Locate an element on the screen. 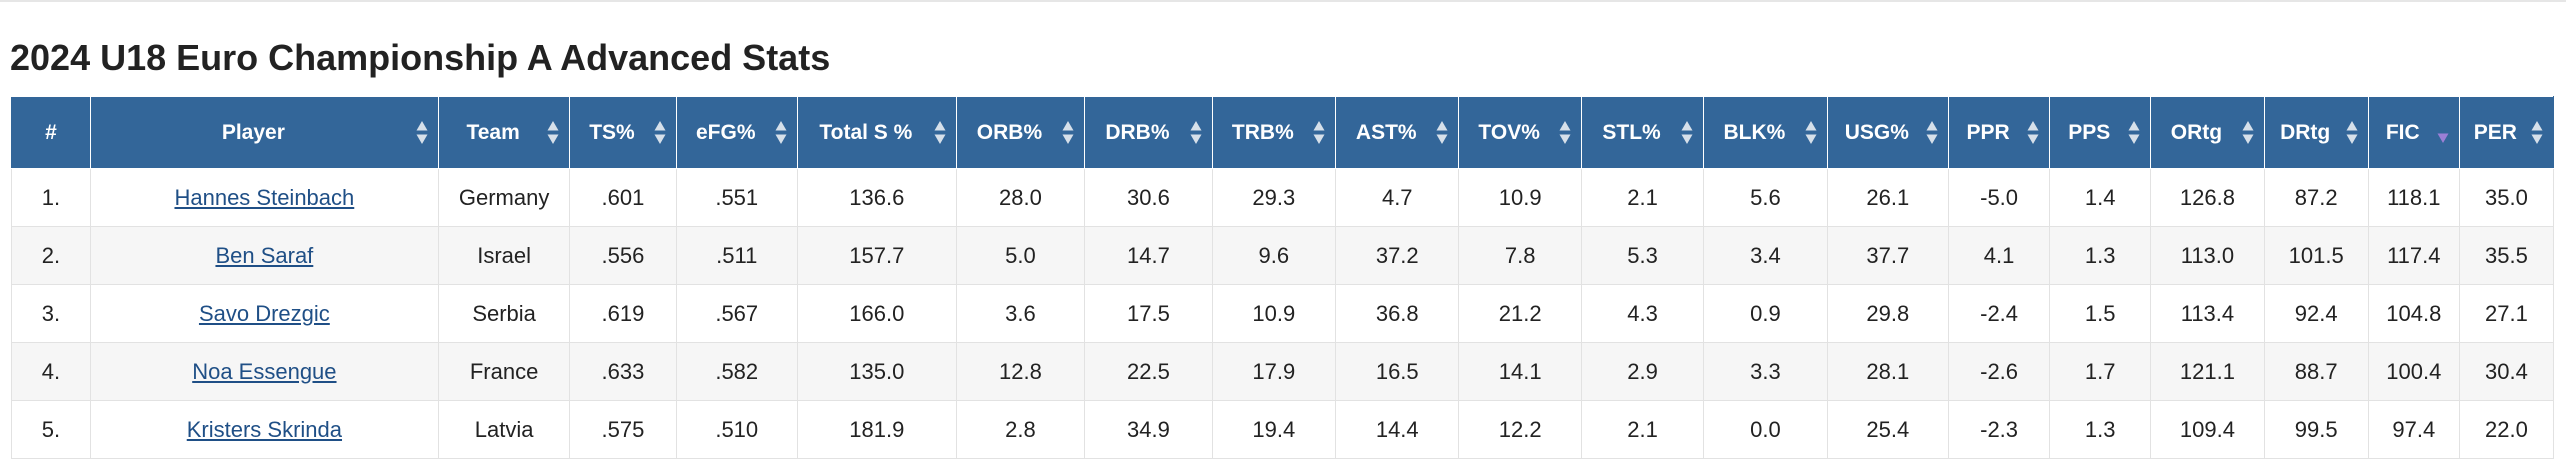  column-header-ortg: ORtg is located at coordinates (2207, 132).